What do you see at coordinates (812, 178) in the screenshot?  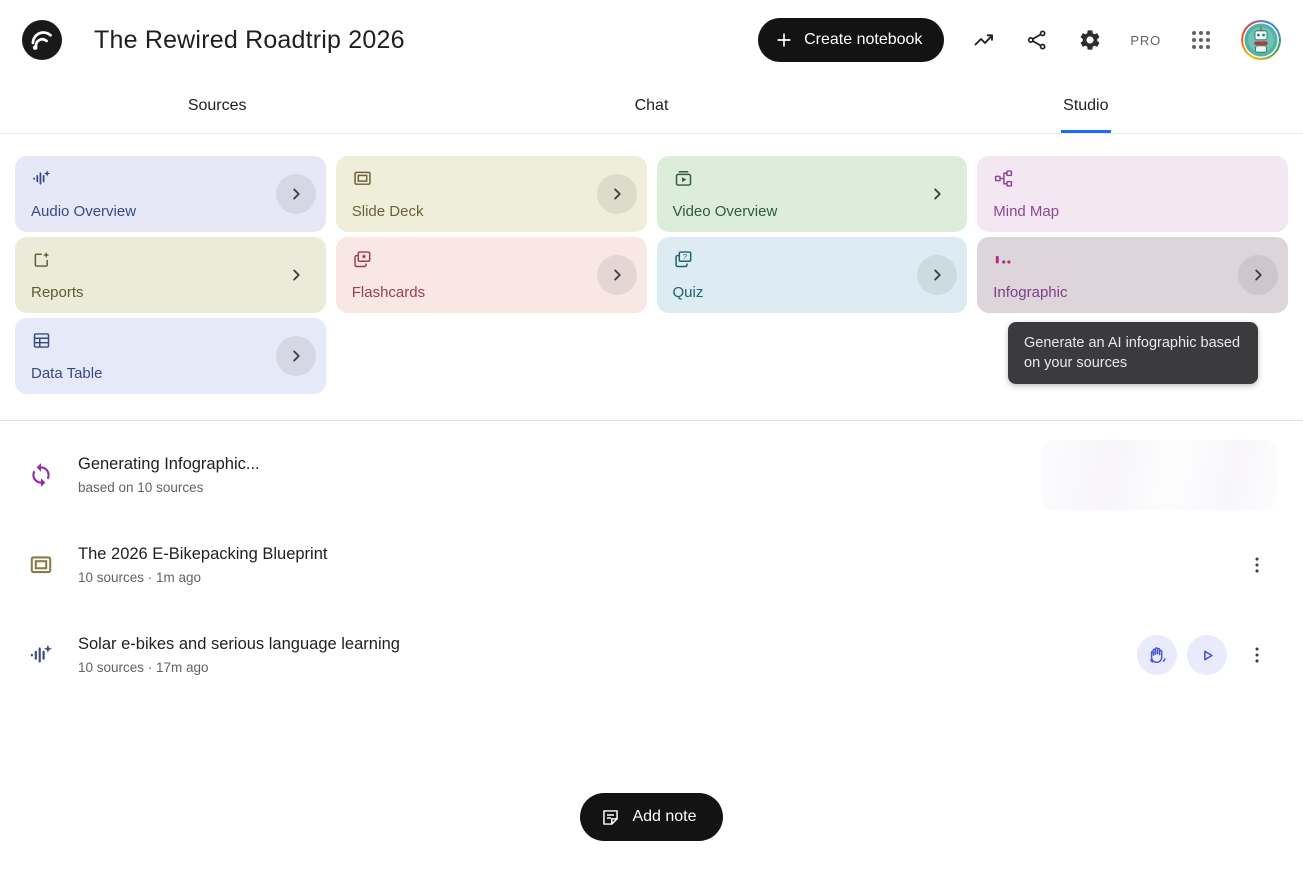 I see `video-play-icon` at bounding box center [812, 178].